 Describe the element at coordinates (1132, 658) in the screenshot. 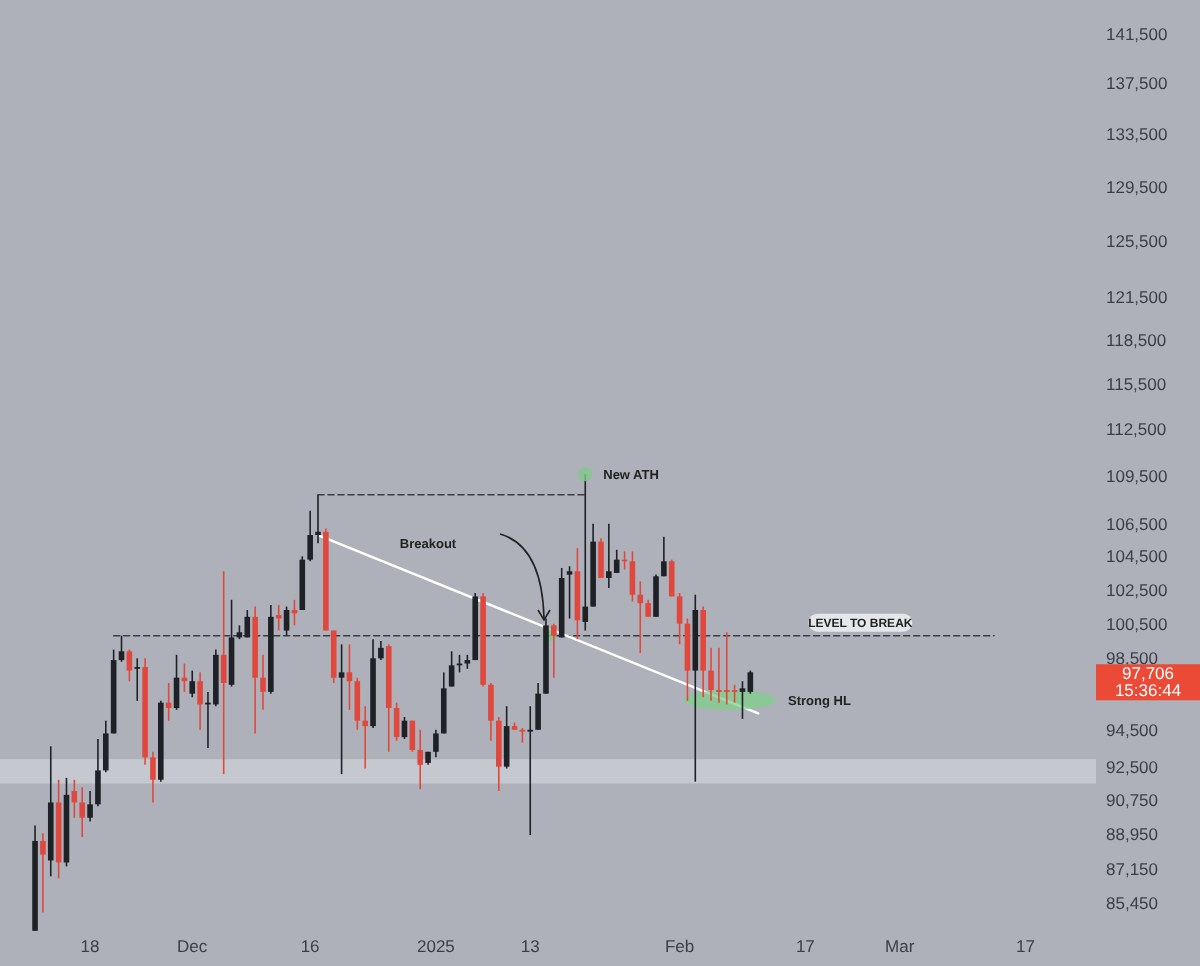

I see `y-tick-label: 98,500` at that location.